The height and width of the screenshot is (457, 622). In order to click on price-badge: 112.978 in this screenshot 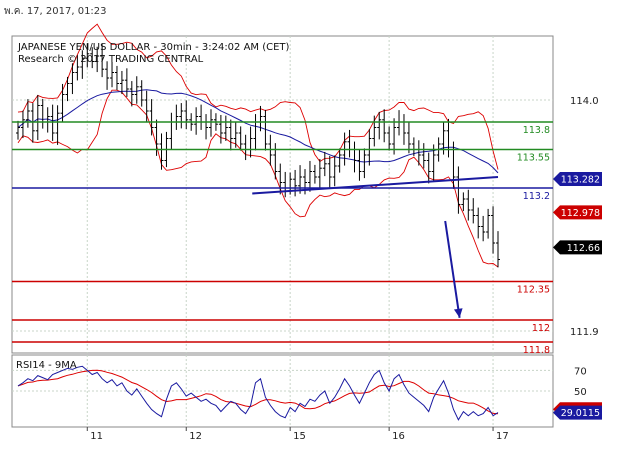, I will do `click(577, 212)`.